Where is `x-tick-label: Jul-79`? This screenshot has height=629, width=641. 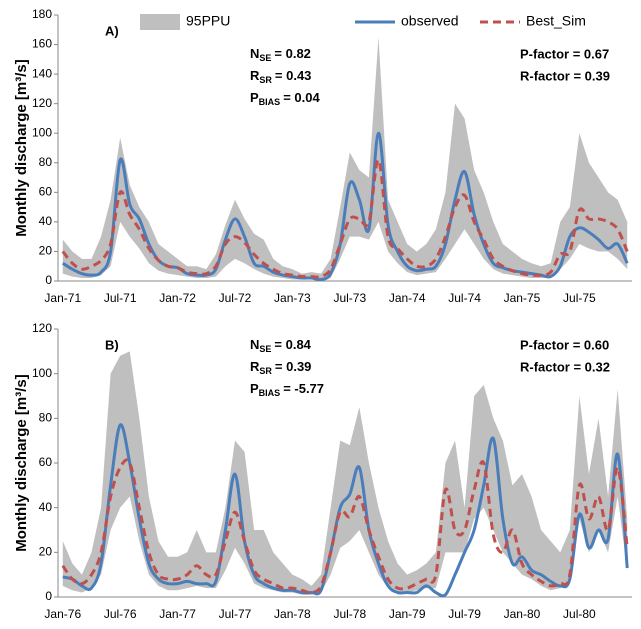 x-tick-label: Jul-79 is located at coordinates (464, 614).